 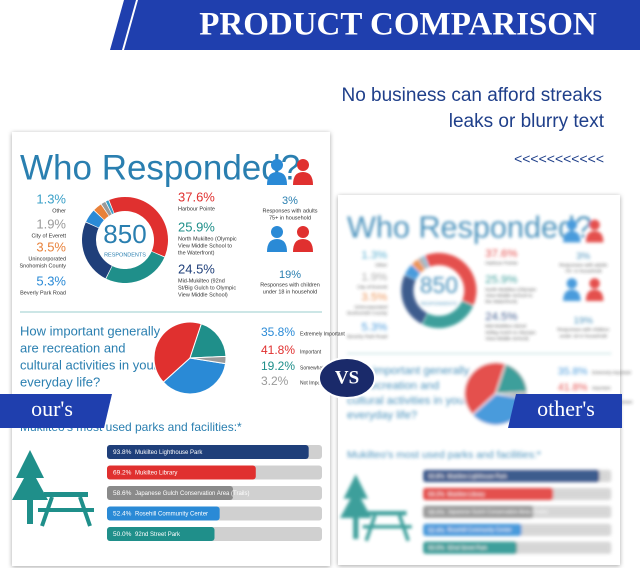 What do you see at coordinates (322, 334) in the screenshot?
I see `importance-name: Extremely Important` at bounding box center [322, 334].